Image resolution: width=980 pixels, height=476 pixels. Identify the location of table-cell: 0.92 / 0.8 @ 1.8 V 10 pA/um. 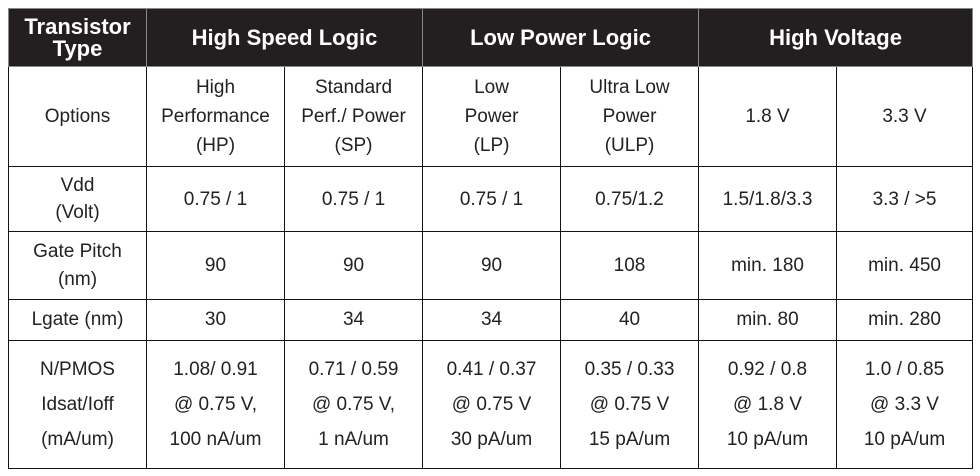
(768, 404).